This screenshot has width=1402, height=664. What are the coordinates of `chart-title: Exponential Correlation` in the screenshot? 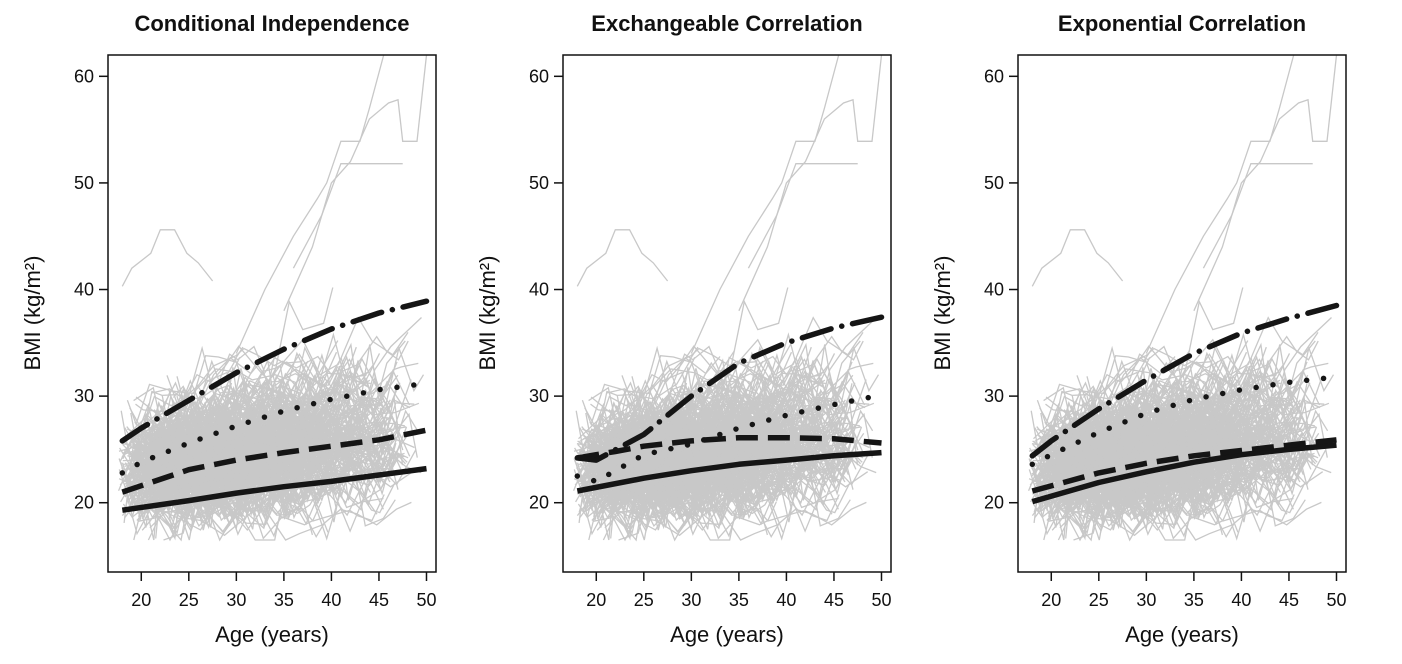 It's located at (1182, 23).